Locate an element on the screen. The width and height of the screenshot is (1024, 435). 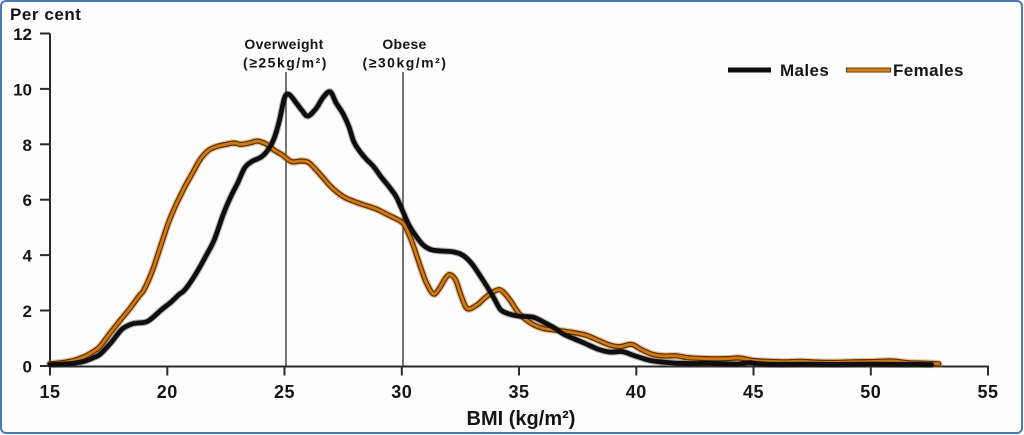
svg-text: 6 is located at coordinates (27, 200).